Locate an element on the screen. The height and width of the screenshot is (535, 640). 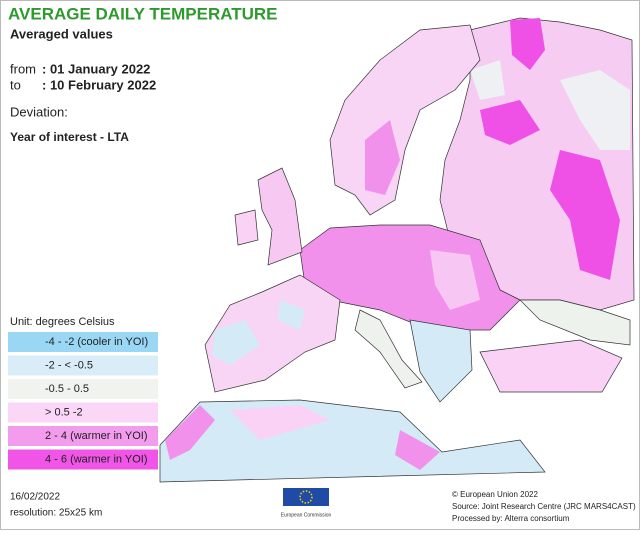
footer-date: 16/02/2022 is located at coordinates (35, 497).